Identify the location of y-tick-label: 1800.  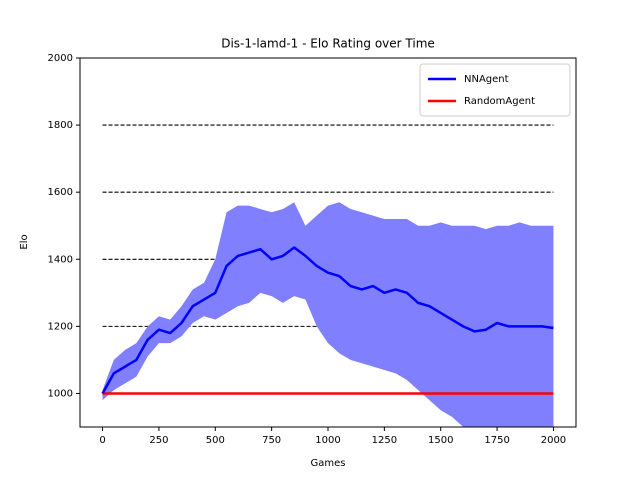
(60, 125).